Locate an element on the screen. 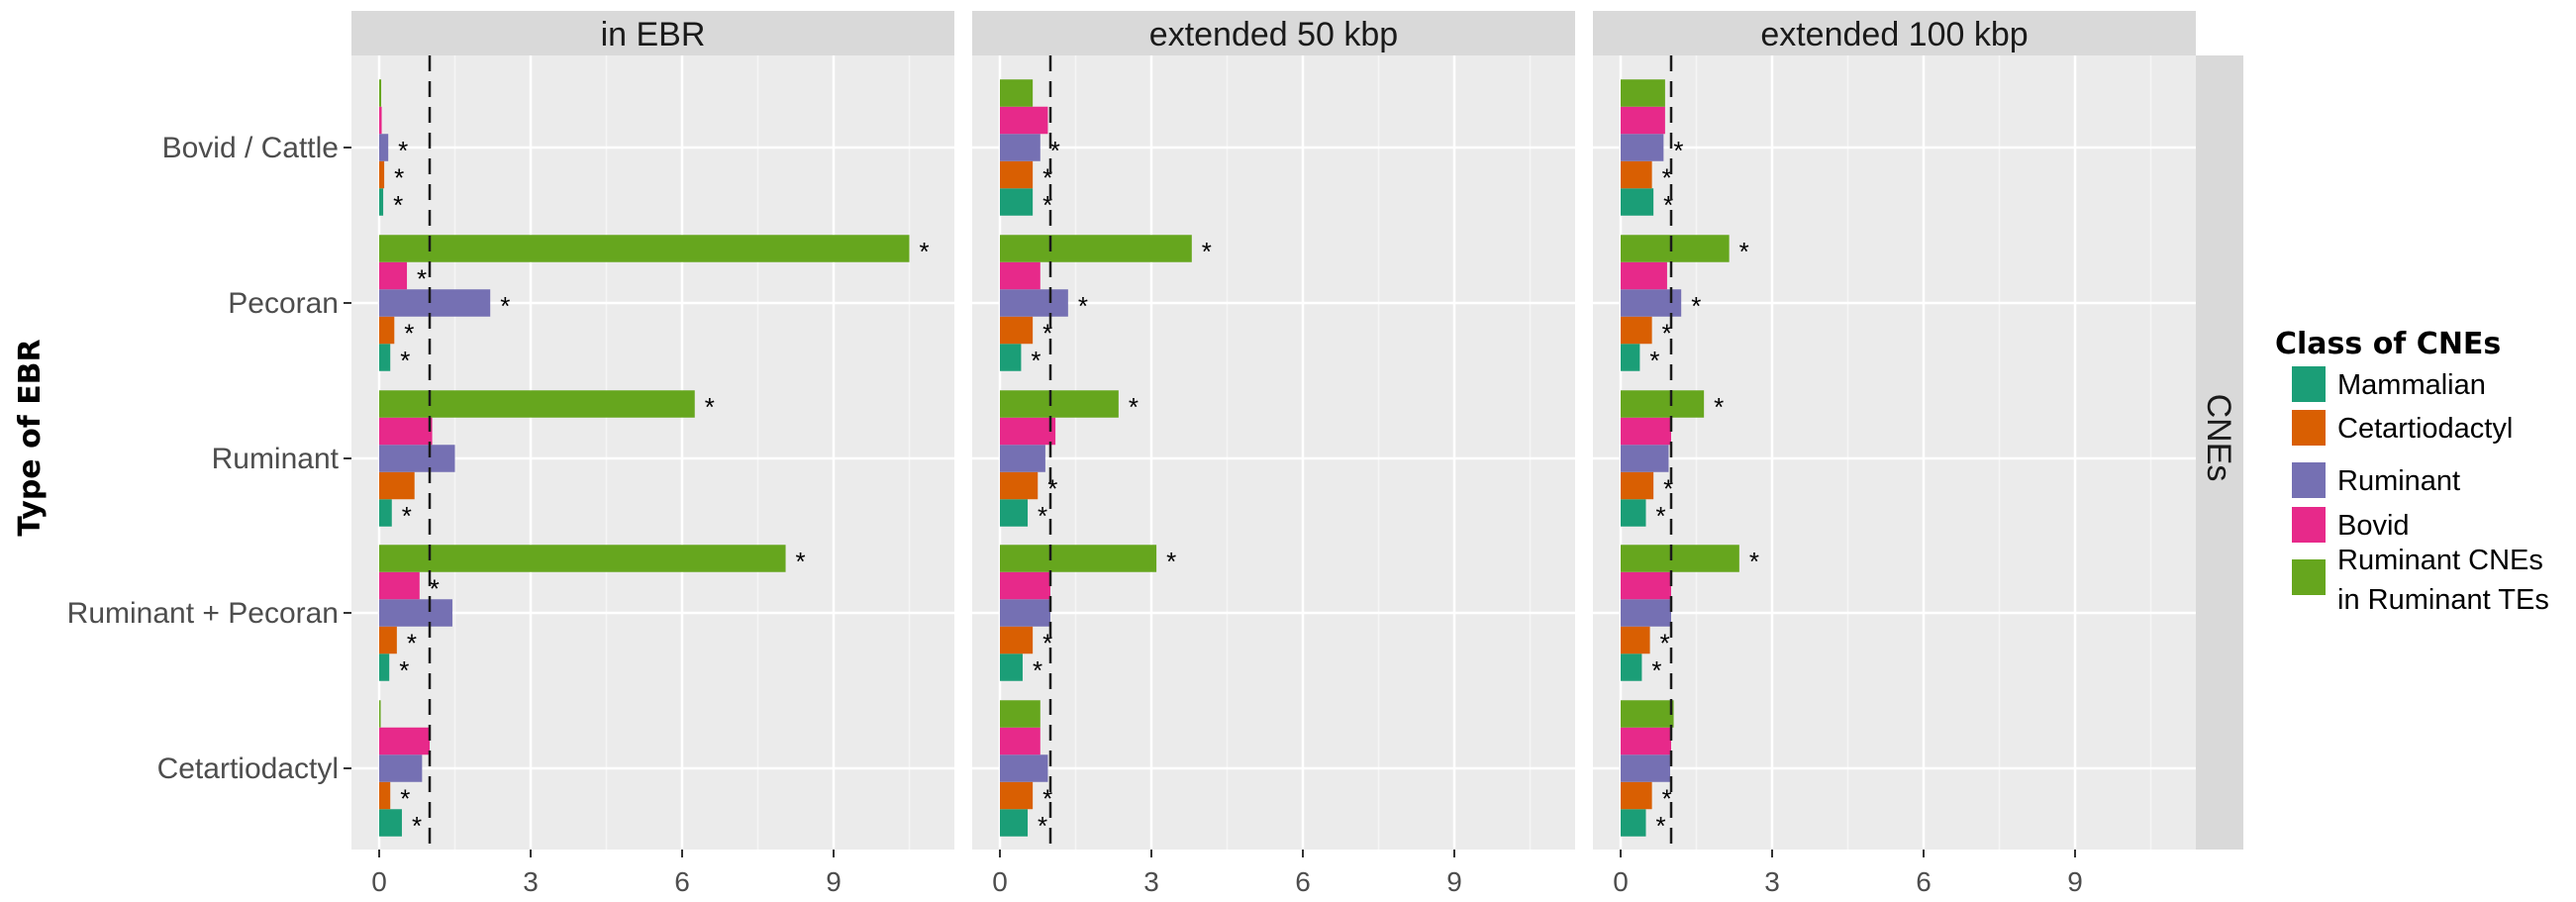  y-tick-label: Ruminant + Pecoran is located at coordinates (203, 613).